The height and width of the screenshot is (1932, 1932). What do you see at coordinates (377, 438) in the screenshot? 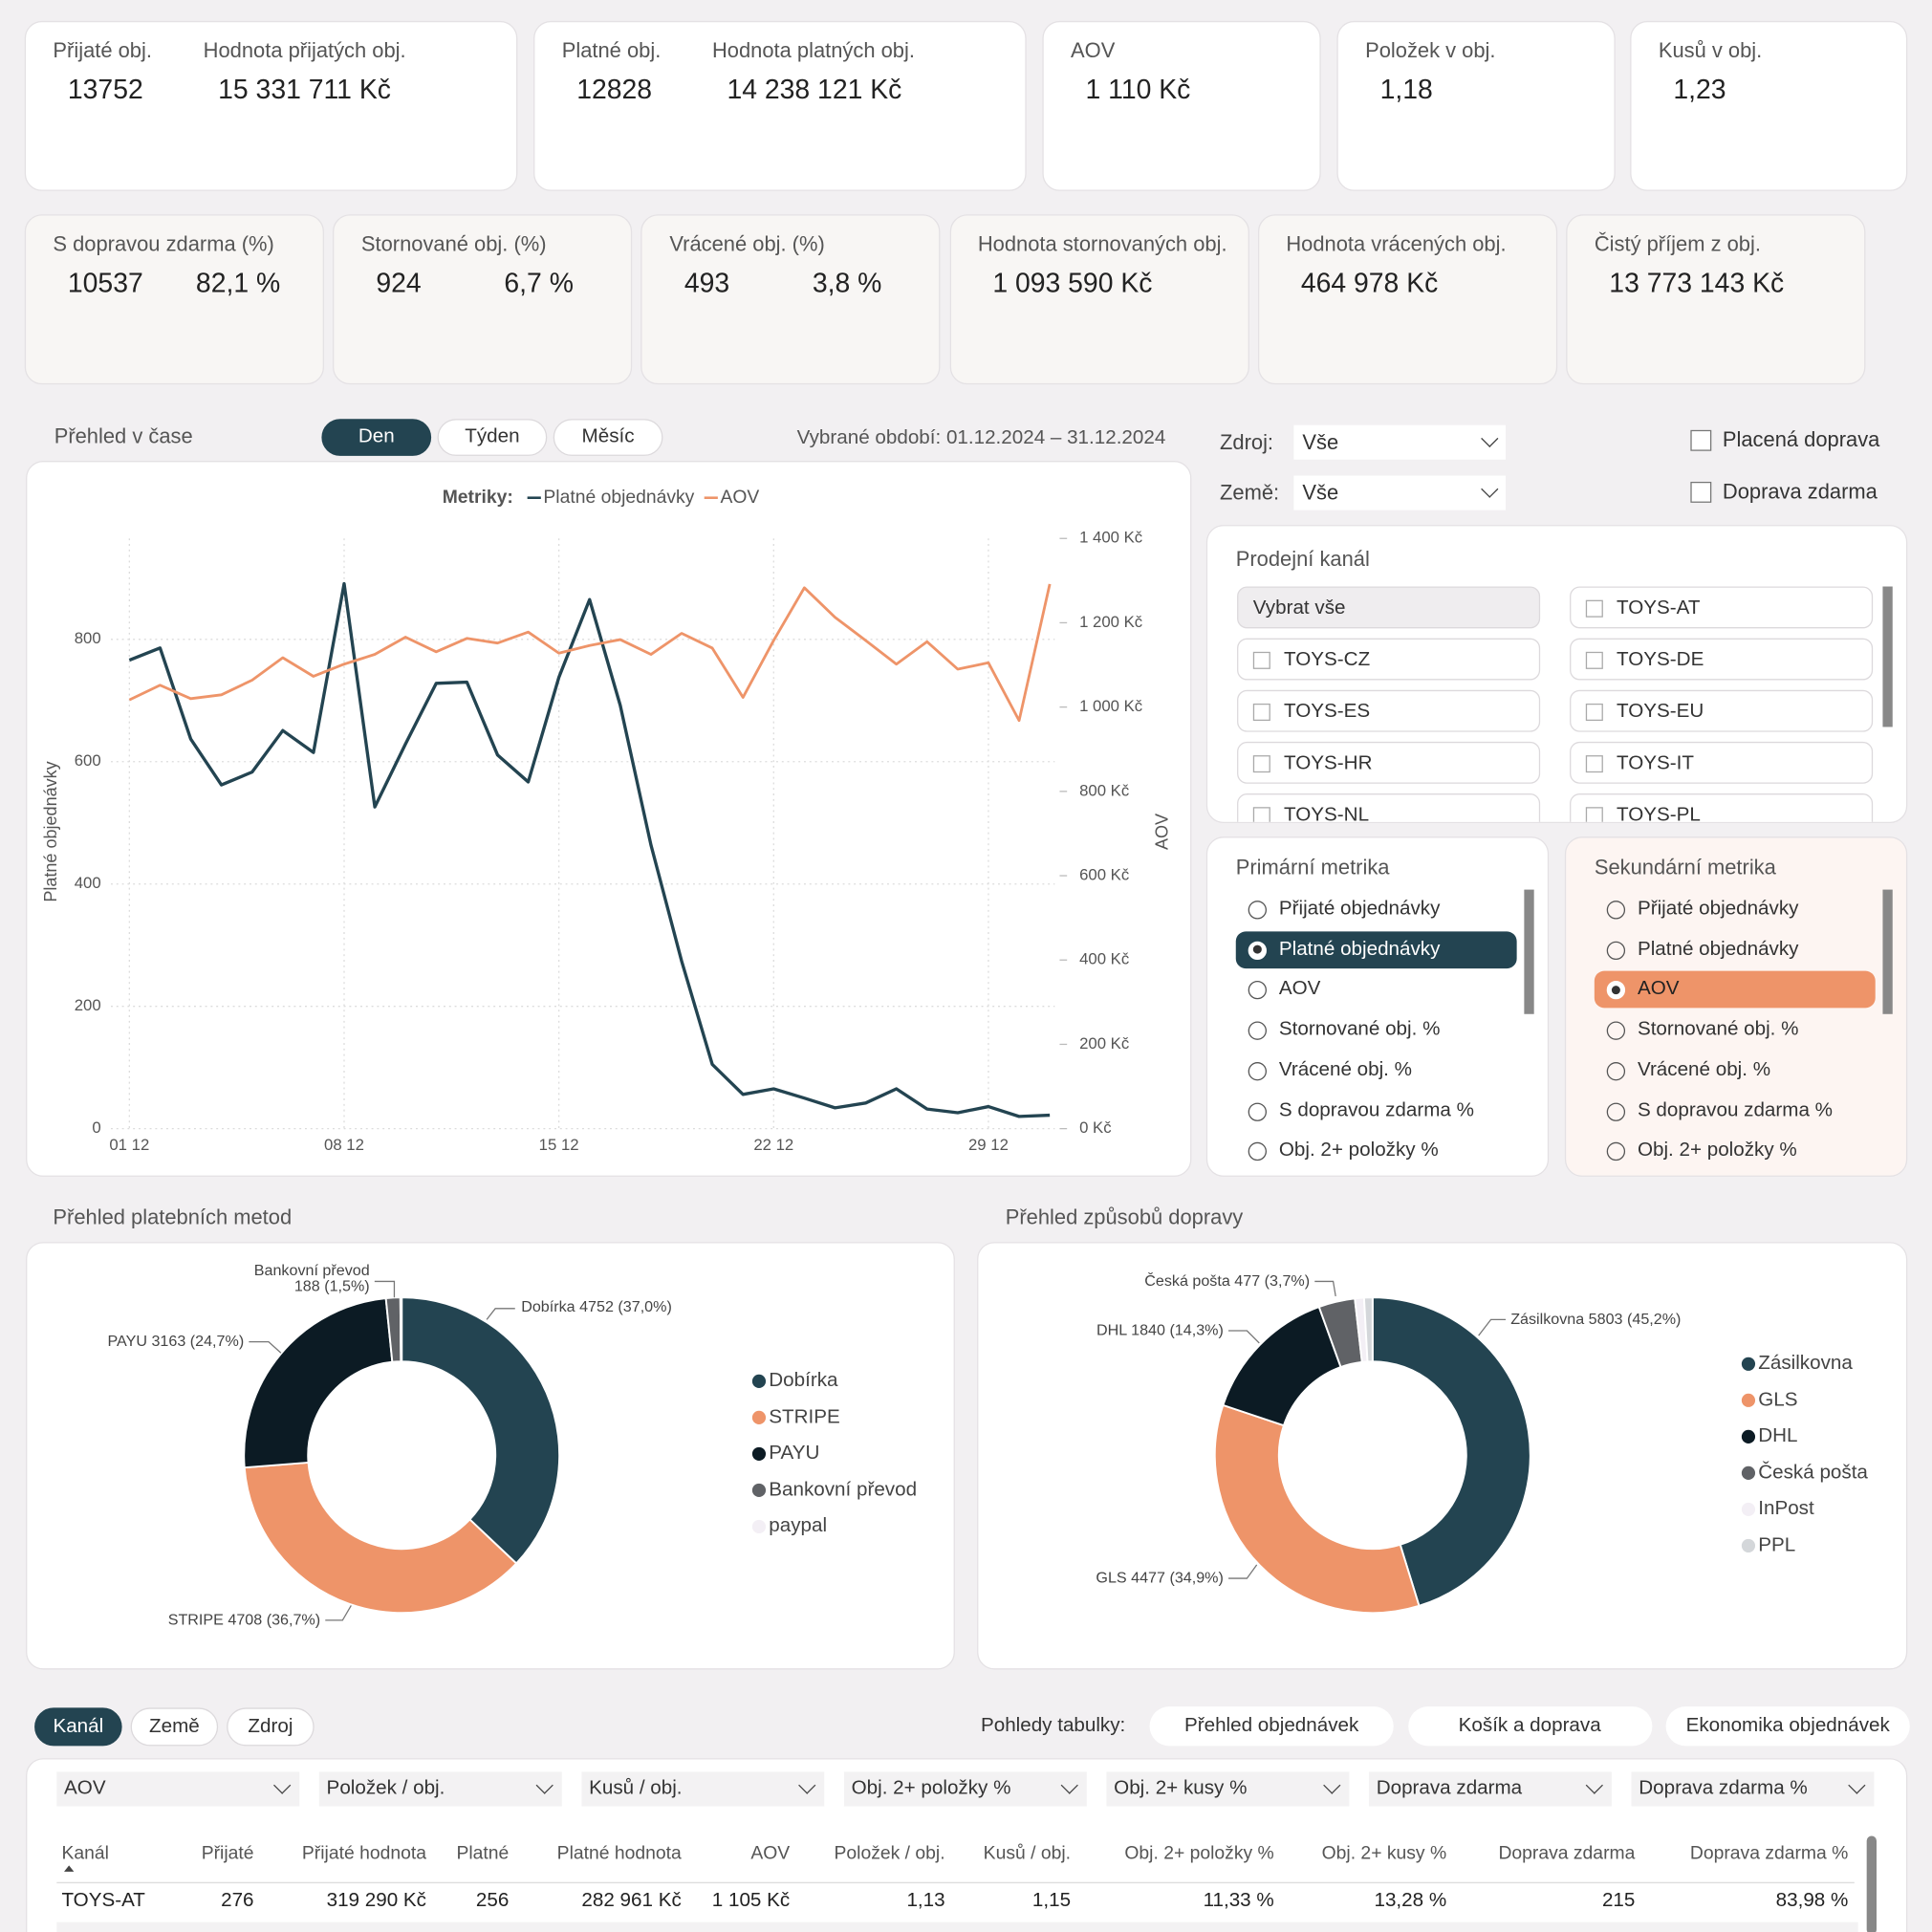
I see `period-button: Den` at bounding box center [377, 438].